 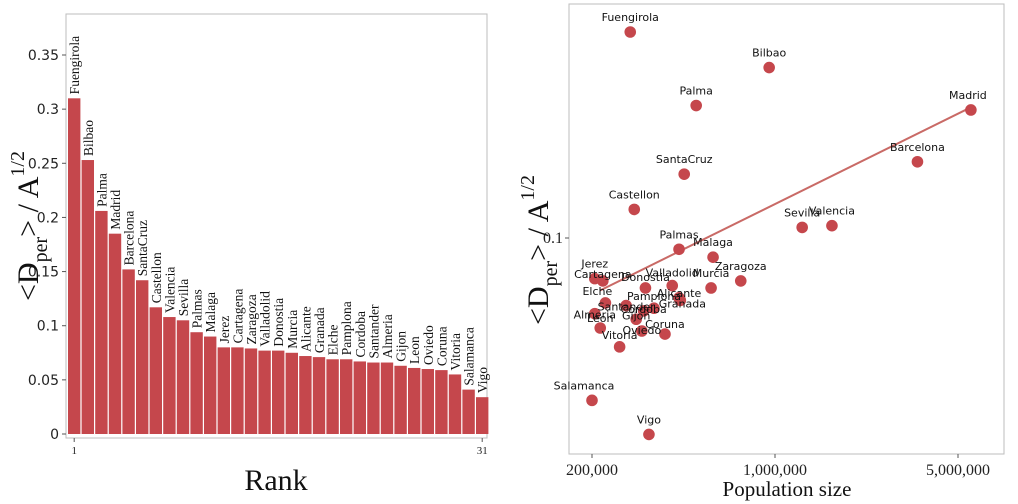 I want to click on bar-label-pamplona: Pamplona, so click(x=346, y=328).